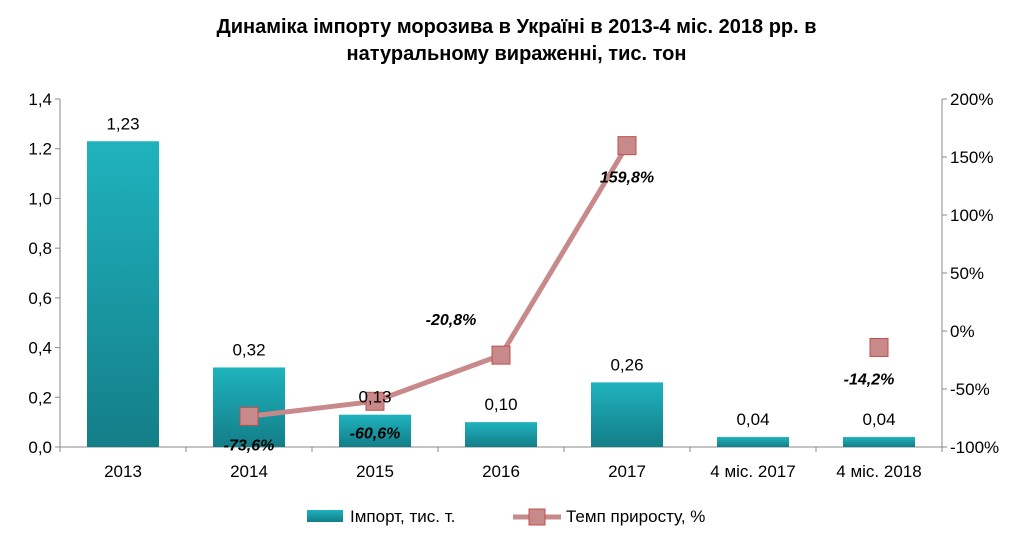 The image size is (1033, 545). What do you see at coordinates (451, 320) in the screenshot?
I see `growth-data-label: -20,8%` at bounding box center [451, 320].